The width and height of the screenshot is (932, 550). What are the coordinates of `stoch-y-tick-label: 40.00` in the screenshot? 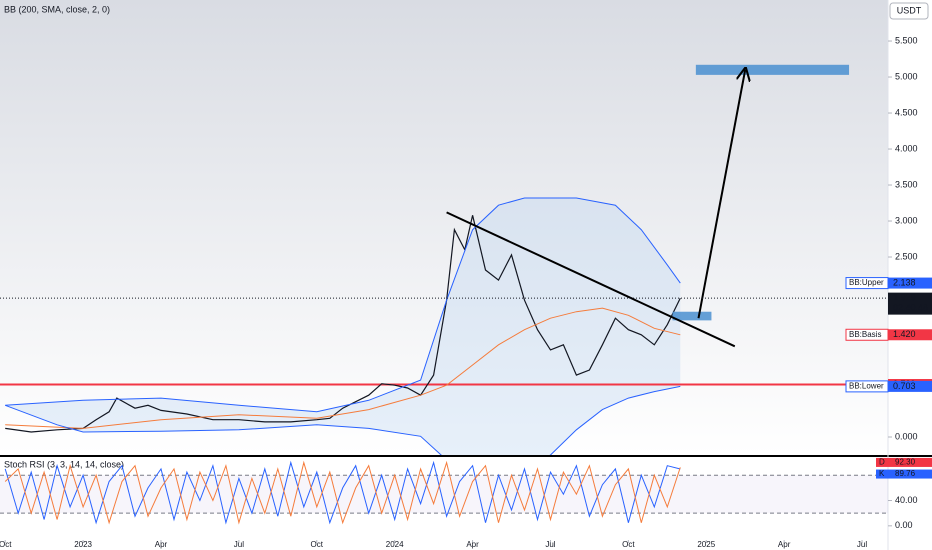 It's located at (906, 500).